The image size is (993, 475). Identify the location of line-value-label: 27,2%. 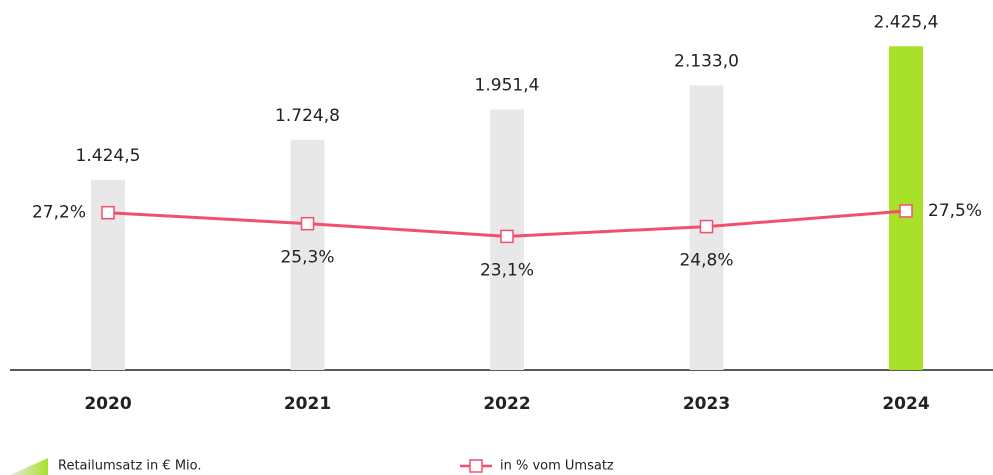
(59, 213).